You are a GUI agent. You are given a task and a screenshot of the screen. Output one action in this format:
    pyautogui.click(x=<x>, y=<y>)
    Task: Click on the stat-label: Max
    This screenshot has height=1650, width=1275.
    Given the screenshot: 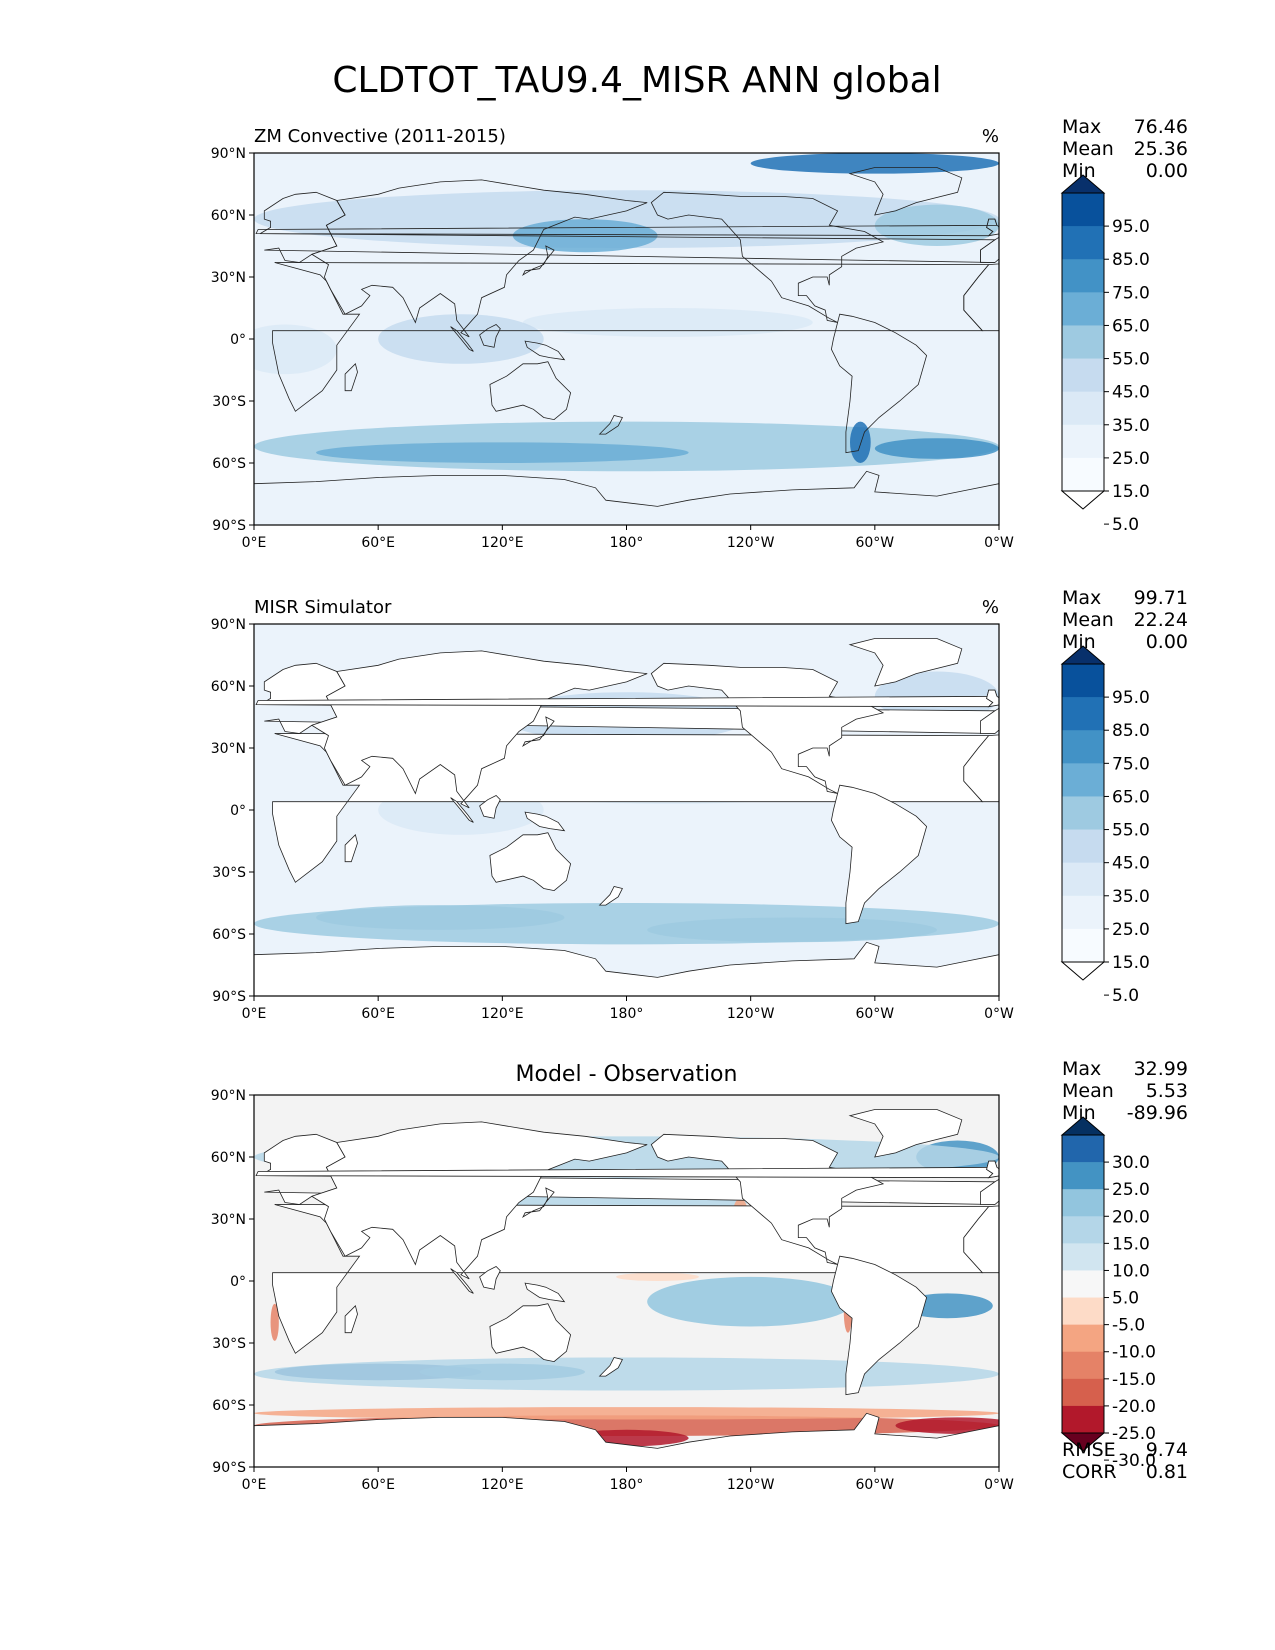 What is the action you would take?
    pyautogui.click(x=1081, y=127)
    